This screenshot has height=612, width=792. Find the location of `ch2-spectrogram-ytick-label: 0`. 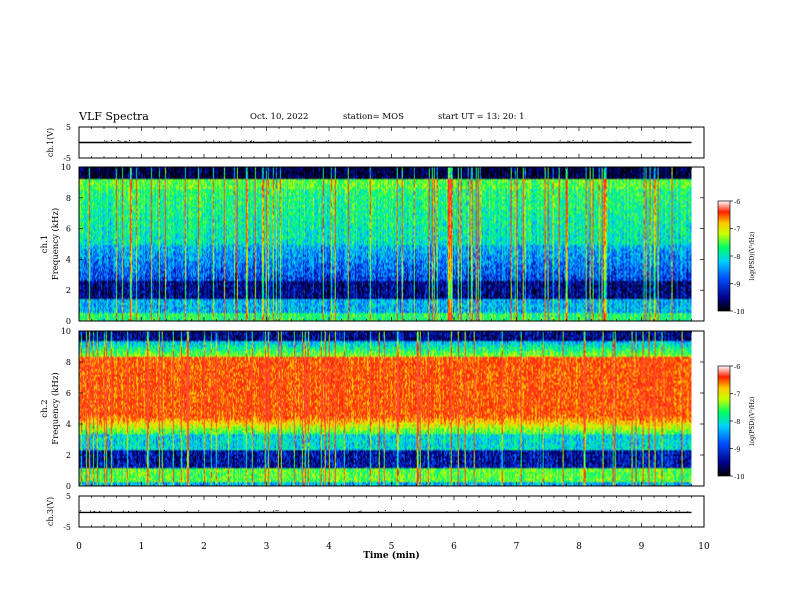

ch2-spectrogram-ytick-label: 0 is located at coordinates (68, 486).